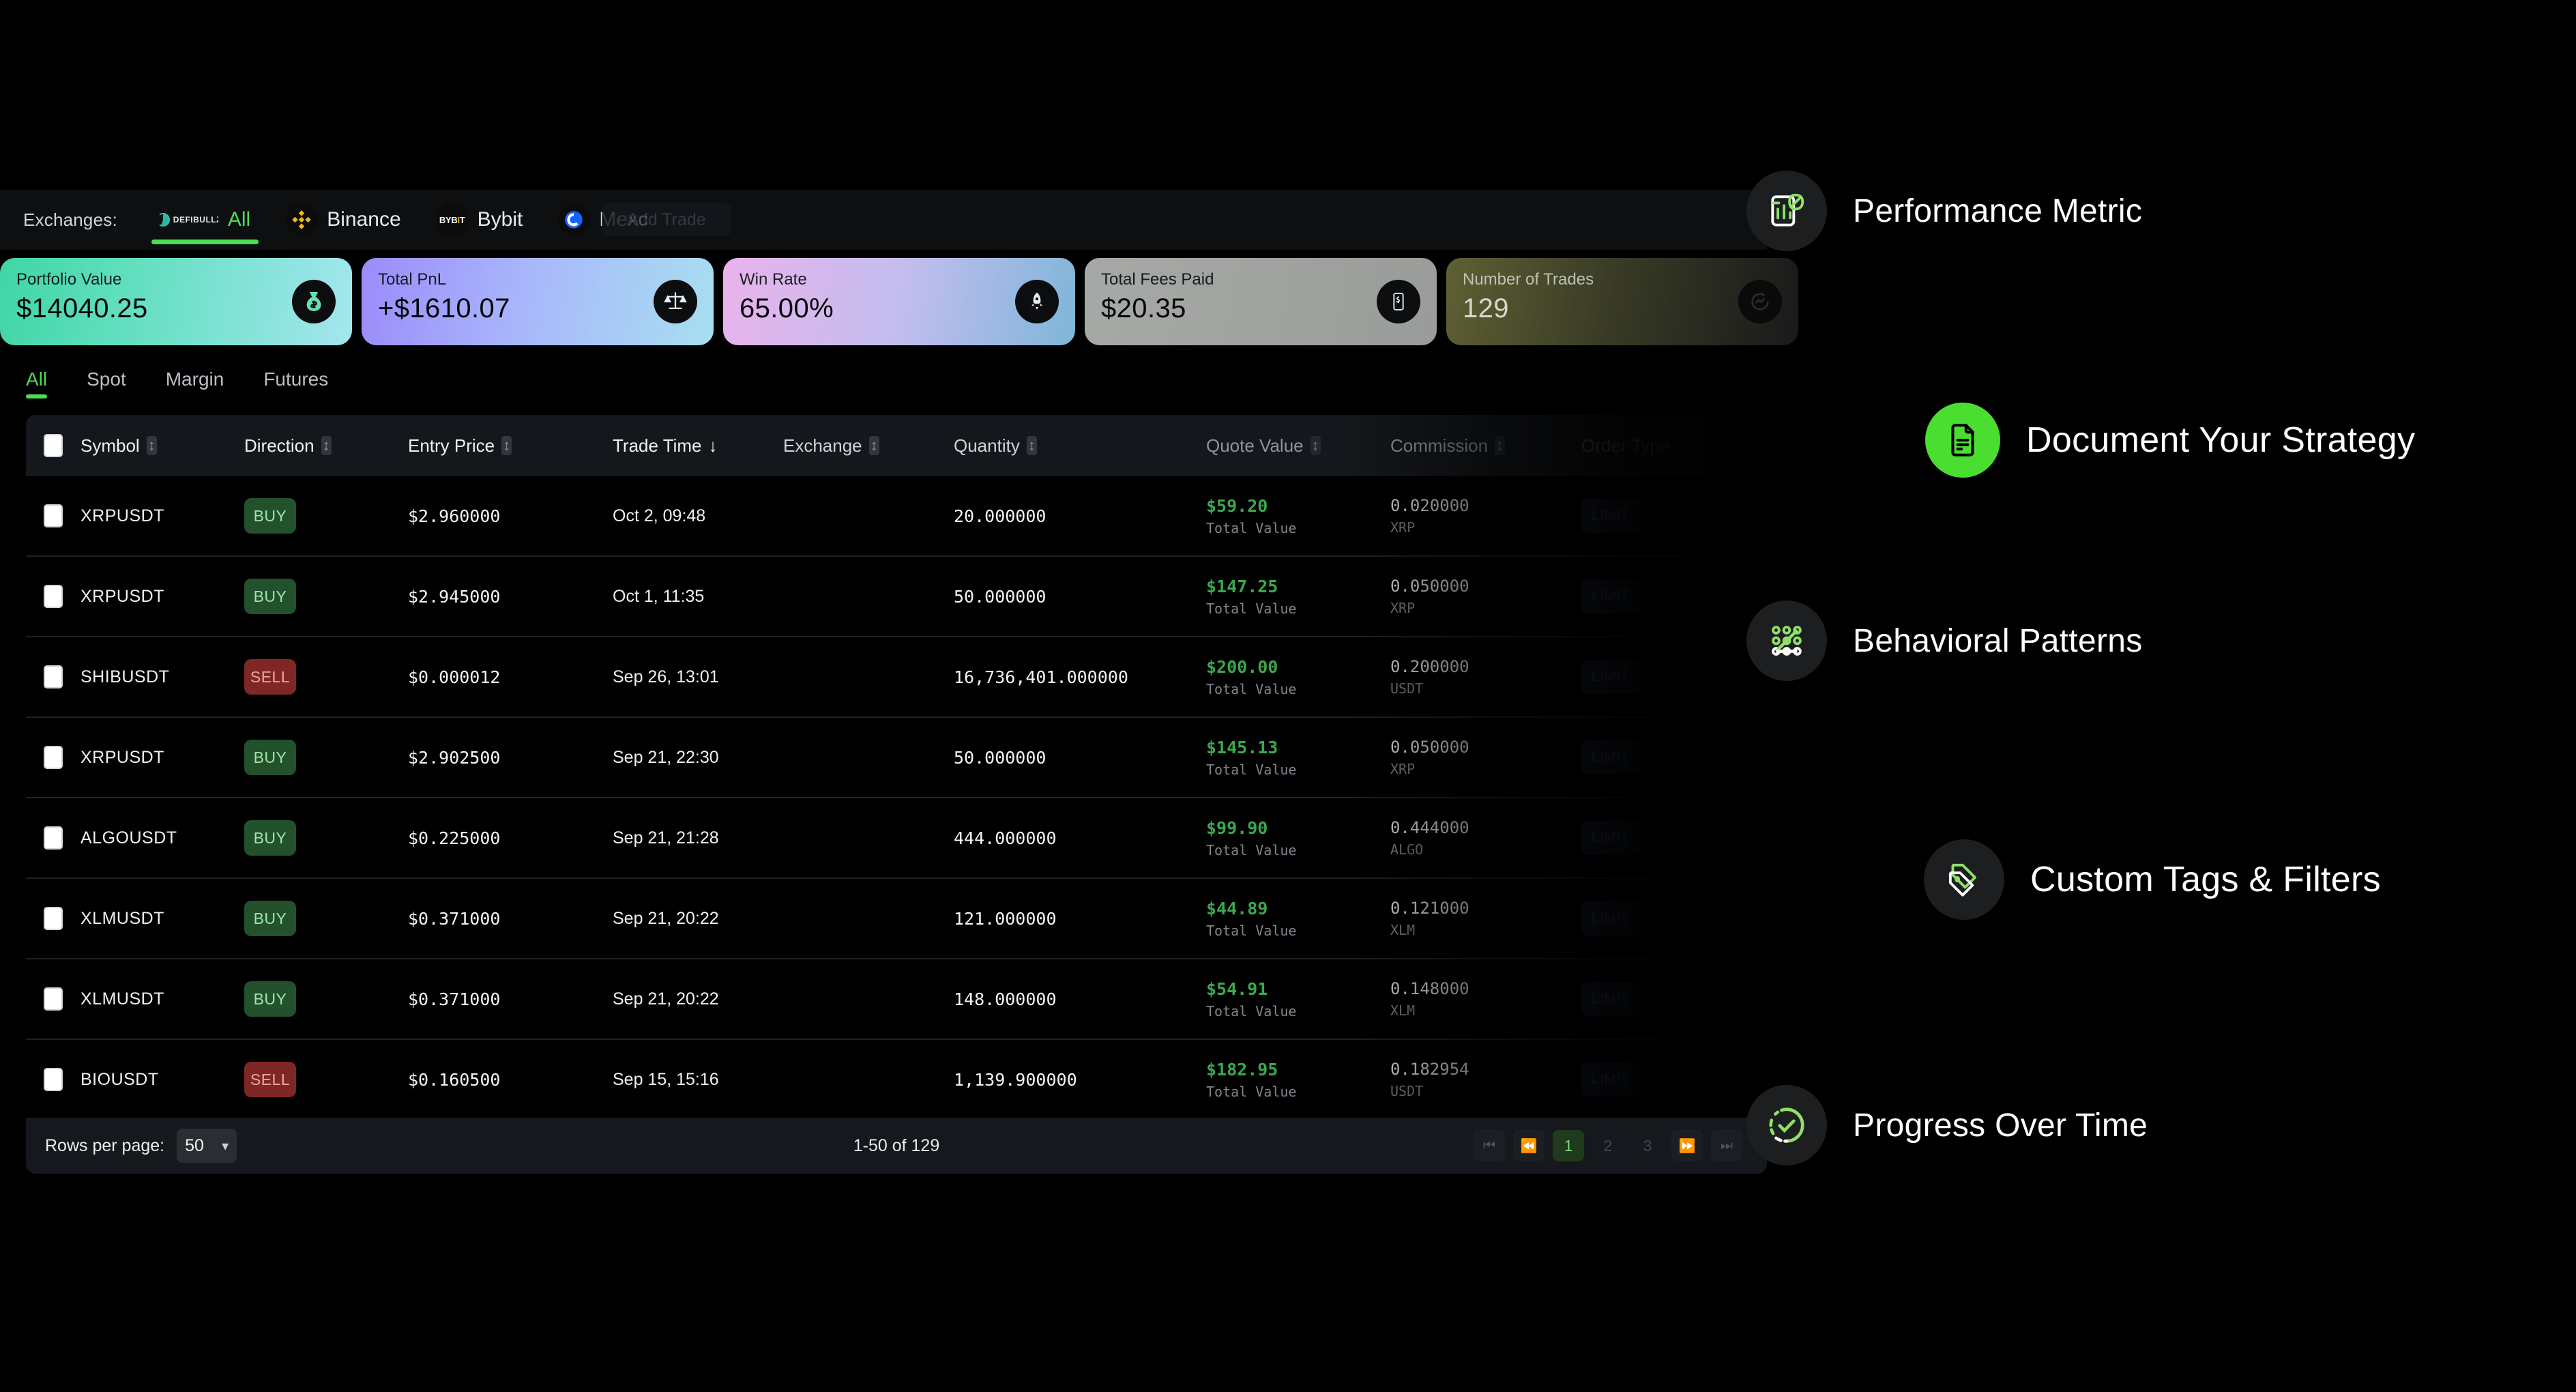 This screenshot has width=2576, height=1392. Describe the element at coordinates (195, 379) in the screenshot. I see `tab-margin: Margin` at that location.